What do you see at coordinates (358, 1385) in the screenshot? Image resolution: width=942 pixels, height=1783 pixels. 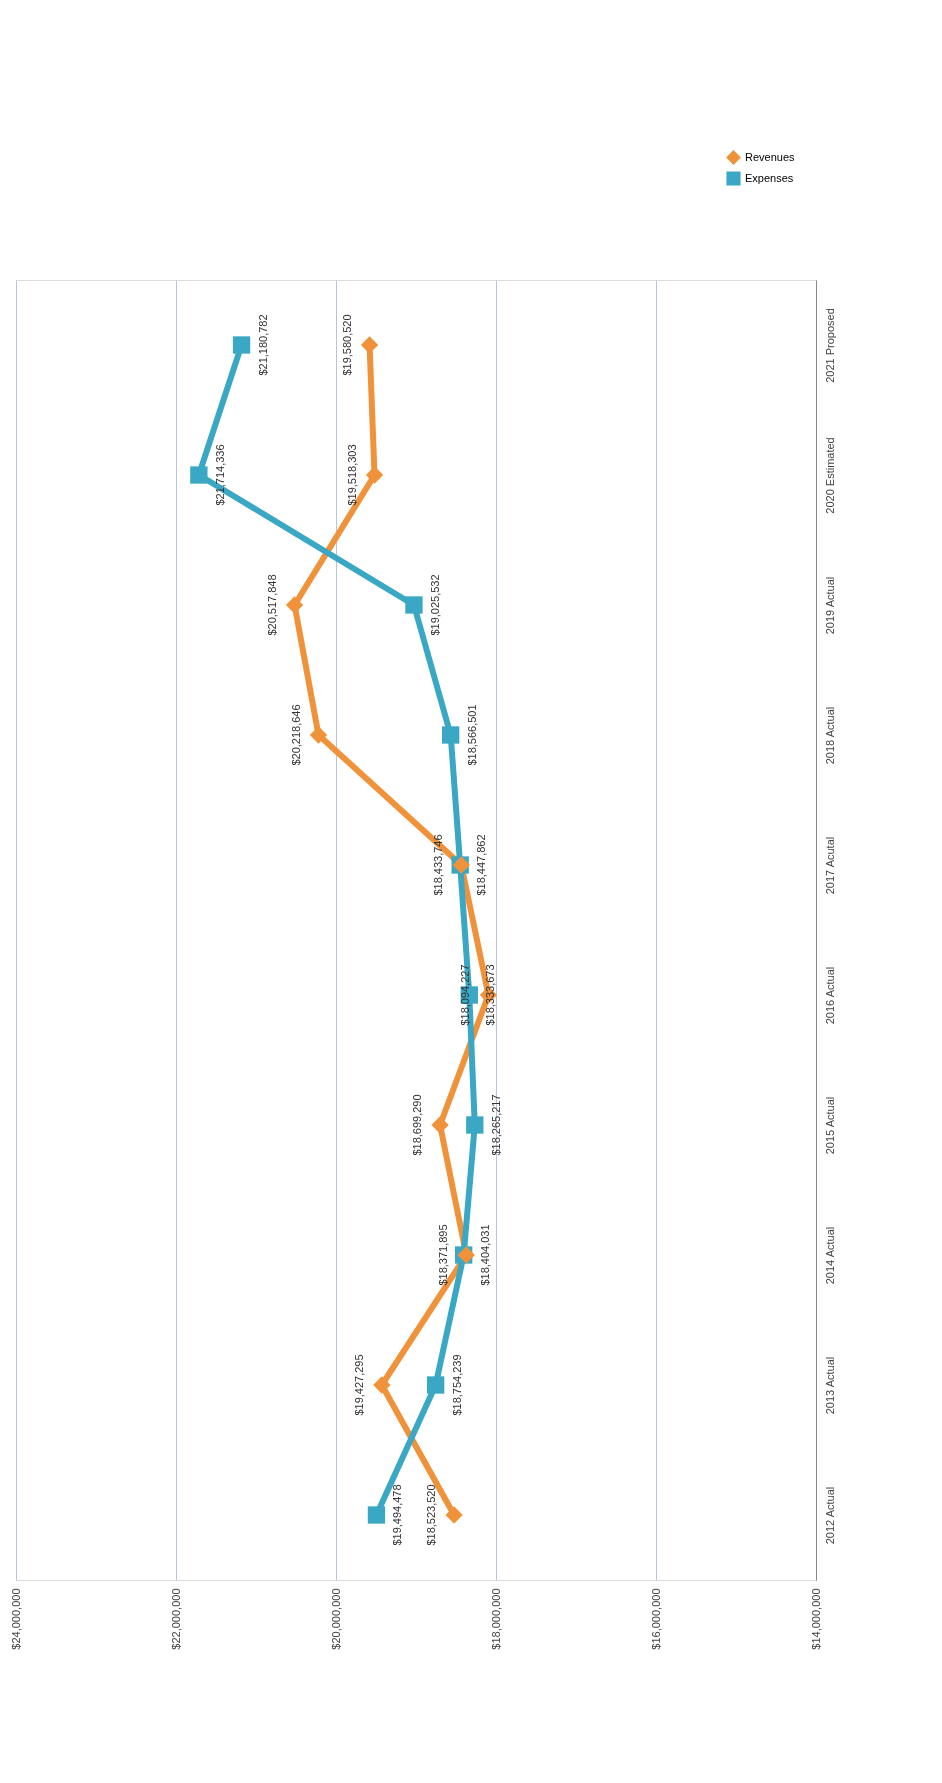 I see `data-label: $19,427,295` at bounding box center [358, 1385].